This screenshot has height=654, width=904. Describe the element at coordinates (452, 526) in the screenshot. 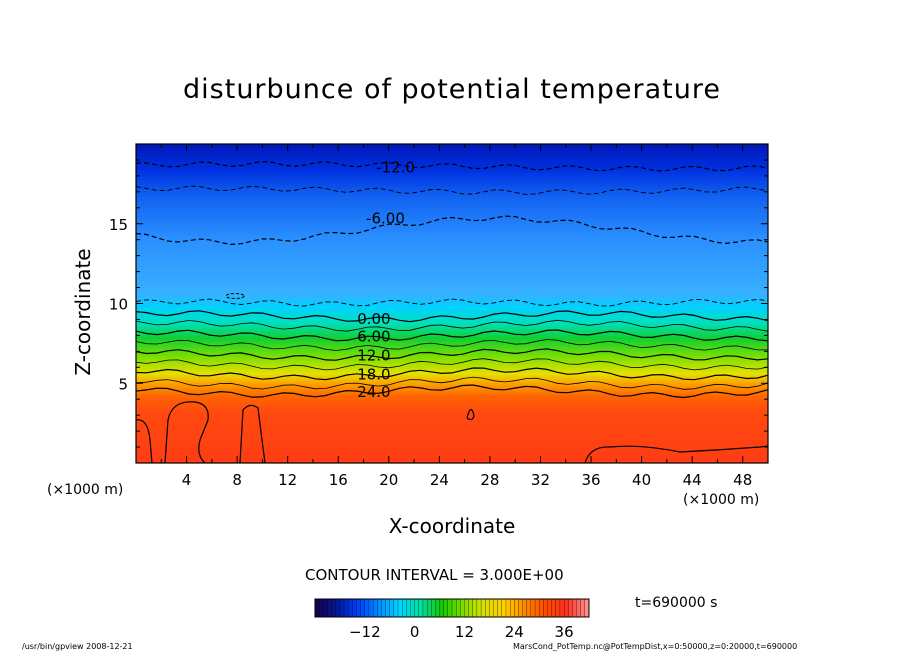

I see `x-axis-label: X-coordinate` at that location.